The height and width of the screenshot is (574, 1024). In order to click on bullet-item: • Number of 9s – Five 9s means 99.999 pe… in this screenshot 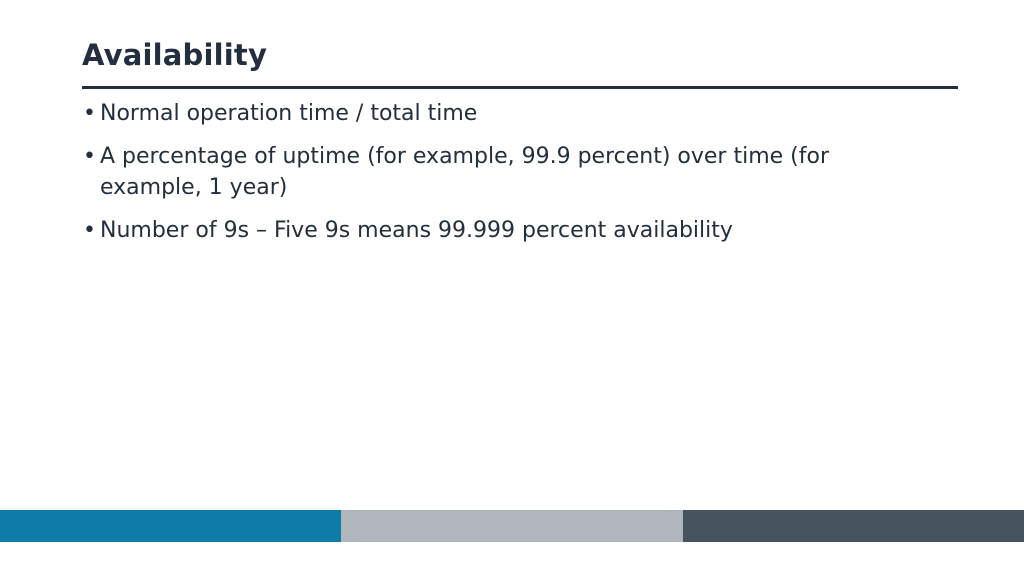, I will do `click(507, 230)`.